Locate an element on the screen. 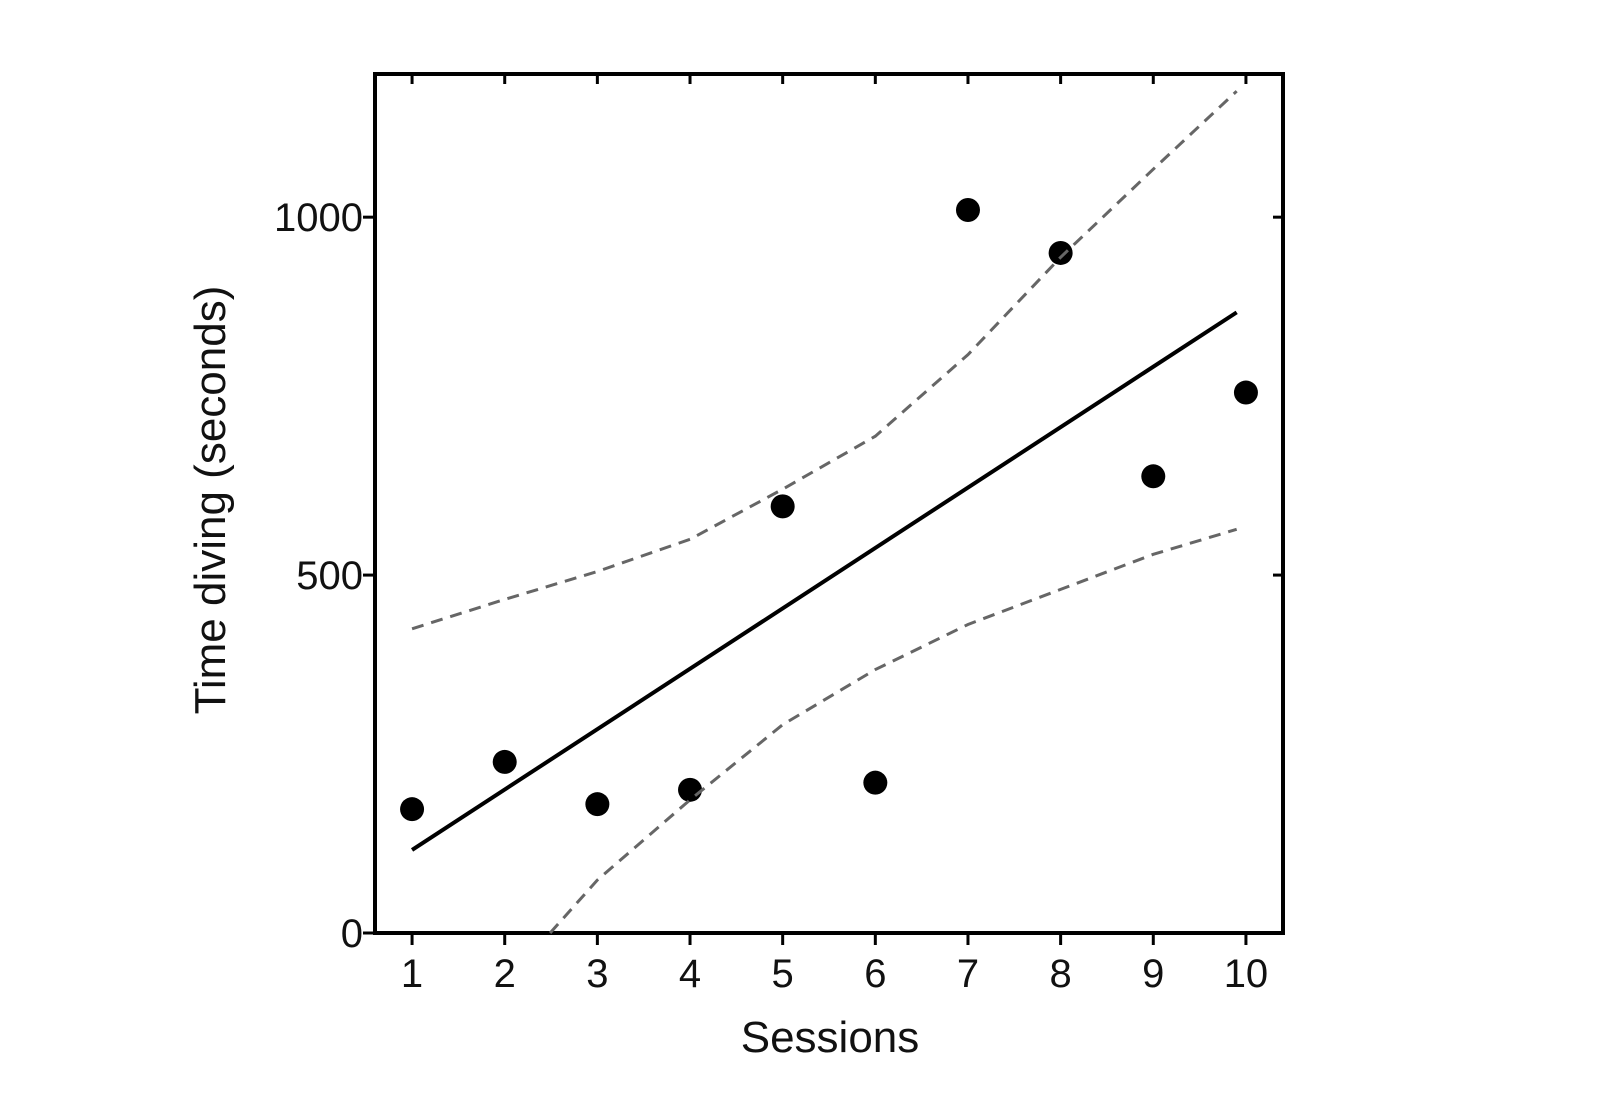 The height and width of the screenshot is (1118, 1600). x-tick-label: 6 is located at coordinates (875, 974).